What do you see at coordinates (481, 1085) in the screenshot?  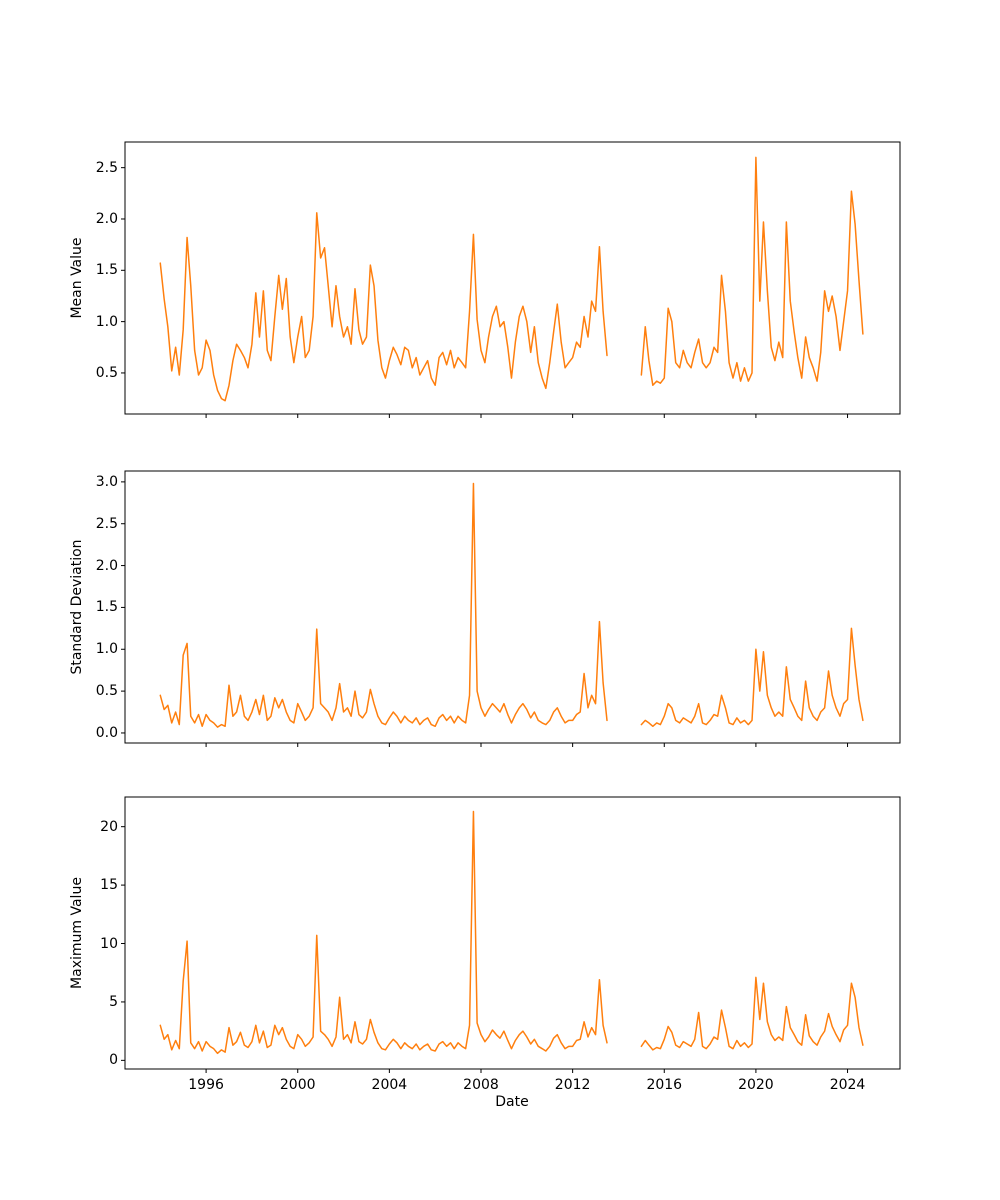 I see `x-tick-label: 2008` at bounding box center [481, 1085].